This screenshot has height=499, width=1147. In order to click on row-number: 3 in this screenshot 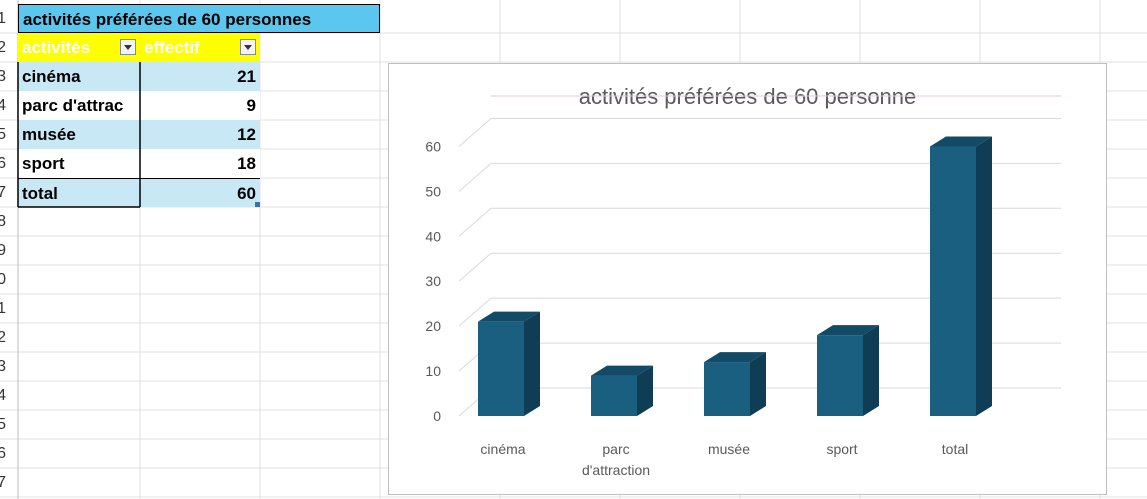, I will do `click(9, 76)`.